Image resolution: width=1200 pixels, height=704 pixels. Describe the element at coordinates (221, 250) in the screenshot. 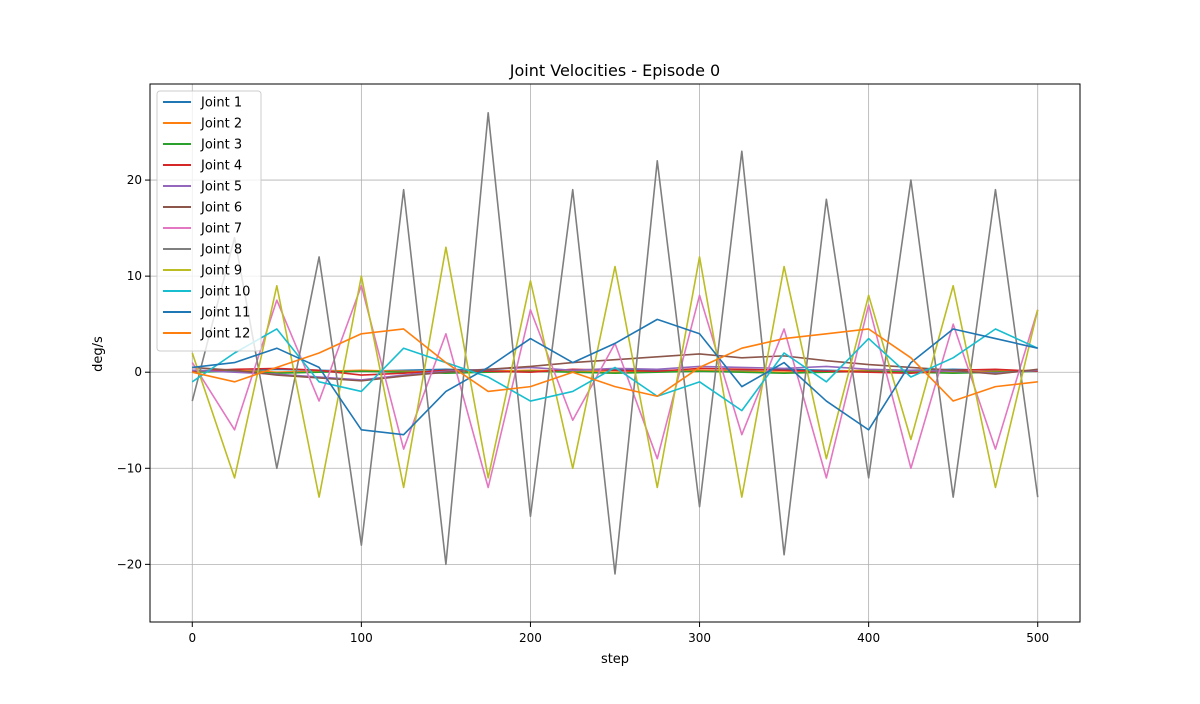

I see `legend-label: Joint 8` at that location.